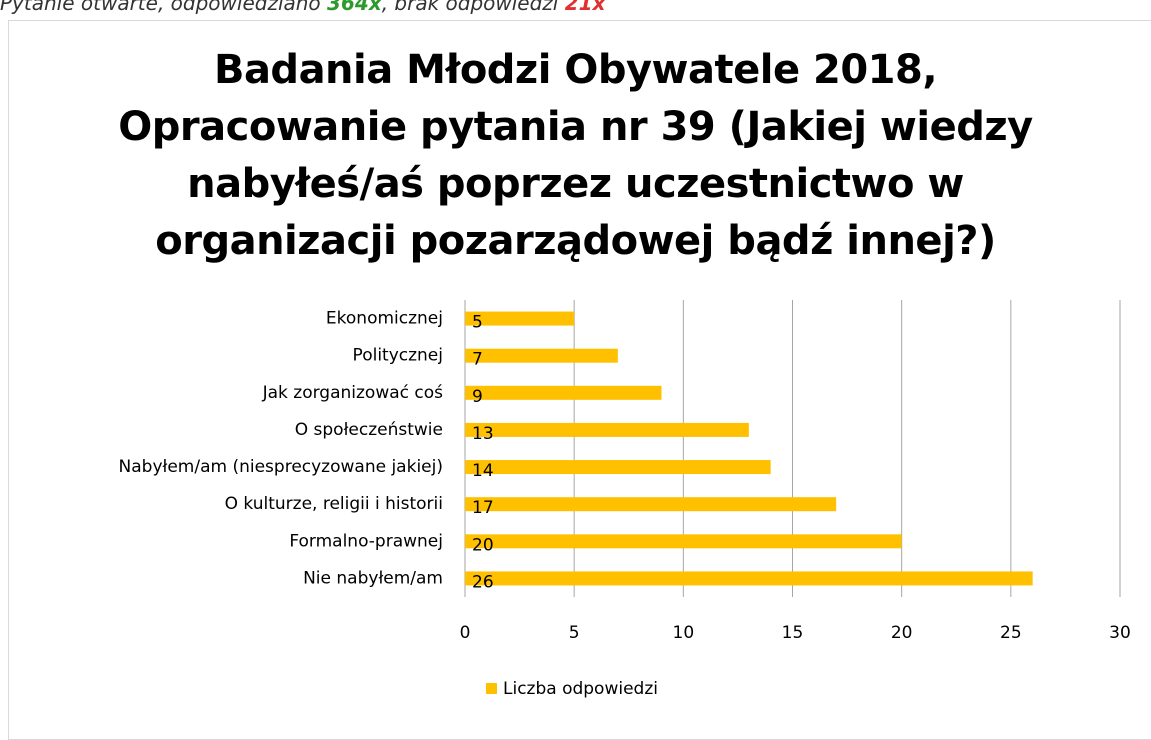  I want to click on data-label: 7, so click(477, 360).